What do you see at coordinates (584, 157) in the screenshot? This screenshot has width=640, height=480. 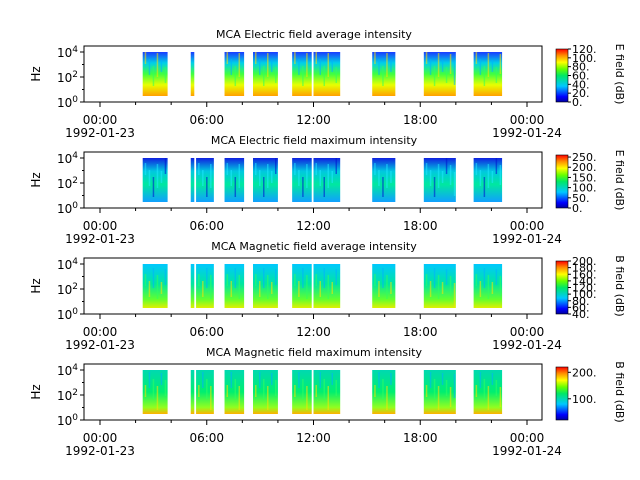 I see `colorbar-tick-label: 250.` at bounding box center [584, 157].